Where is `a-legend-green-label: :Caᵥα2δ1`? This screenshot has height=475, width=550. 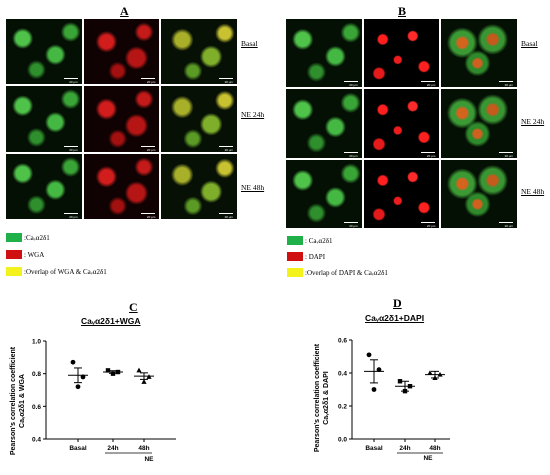 a-legend-green-label: :Caᵥα2δ1 is located at coordinates (37, 237).